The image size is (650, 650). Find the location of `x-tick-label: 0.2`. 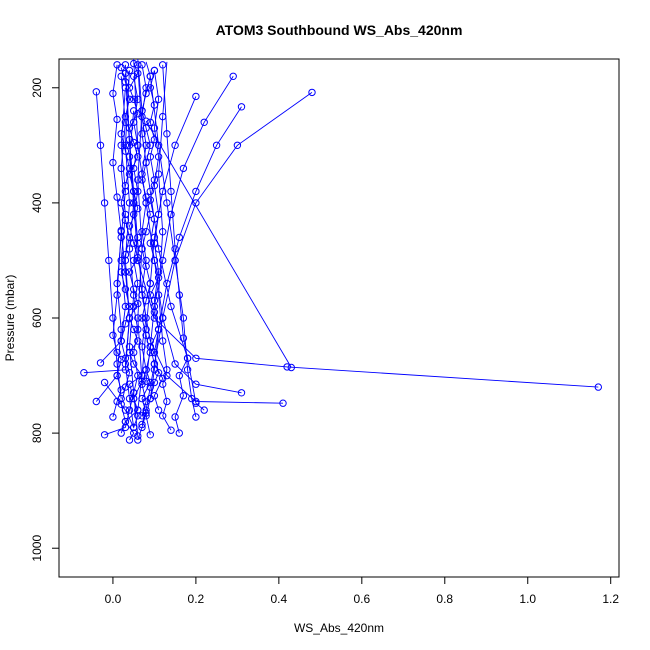

x-tick-label: 0.2 is located at coordinates (196, 599).